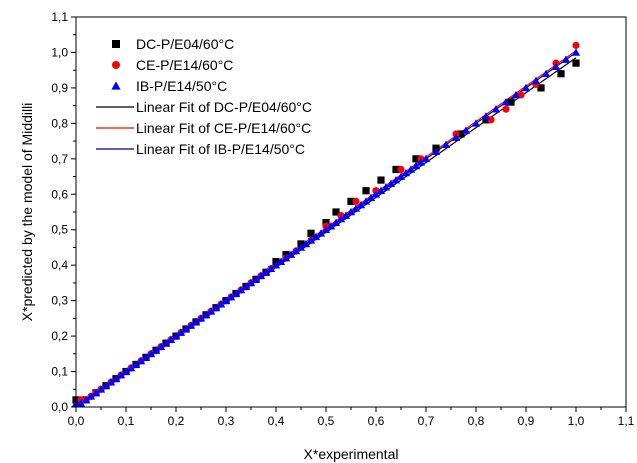 This screenshot has height=463, width=637. I want to click on y-tick-label: 0,8, so click(59, 123).